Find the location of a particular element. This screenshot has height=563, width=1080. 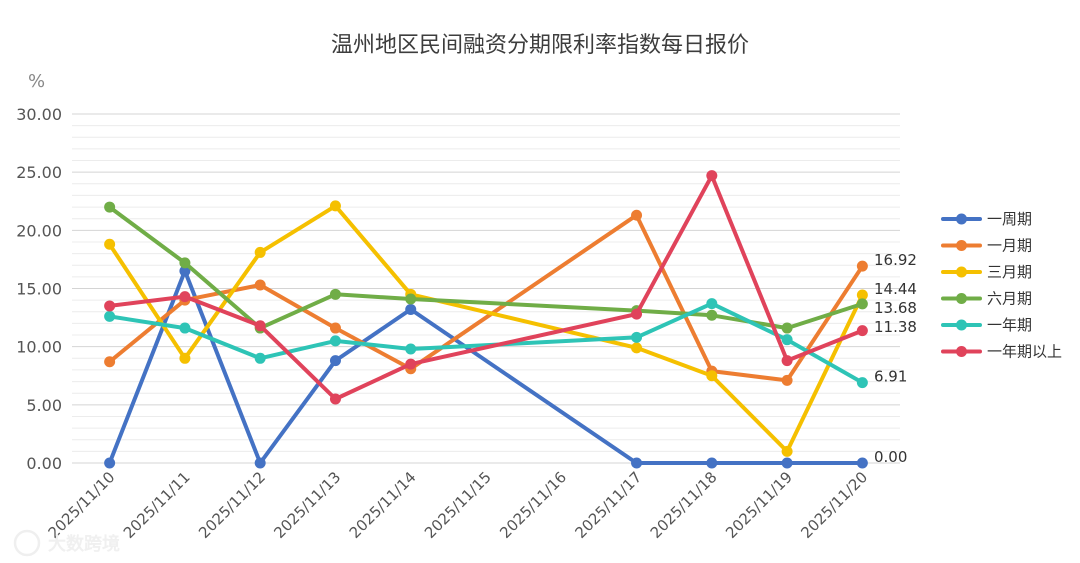

end-value-label: 11.38 is located at coordinates (895, 327).